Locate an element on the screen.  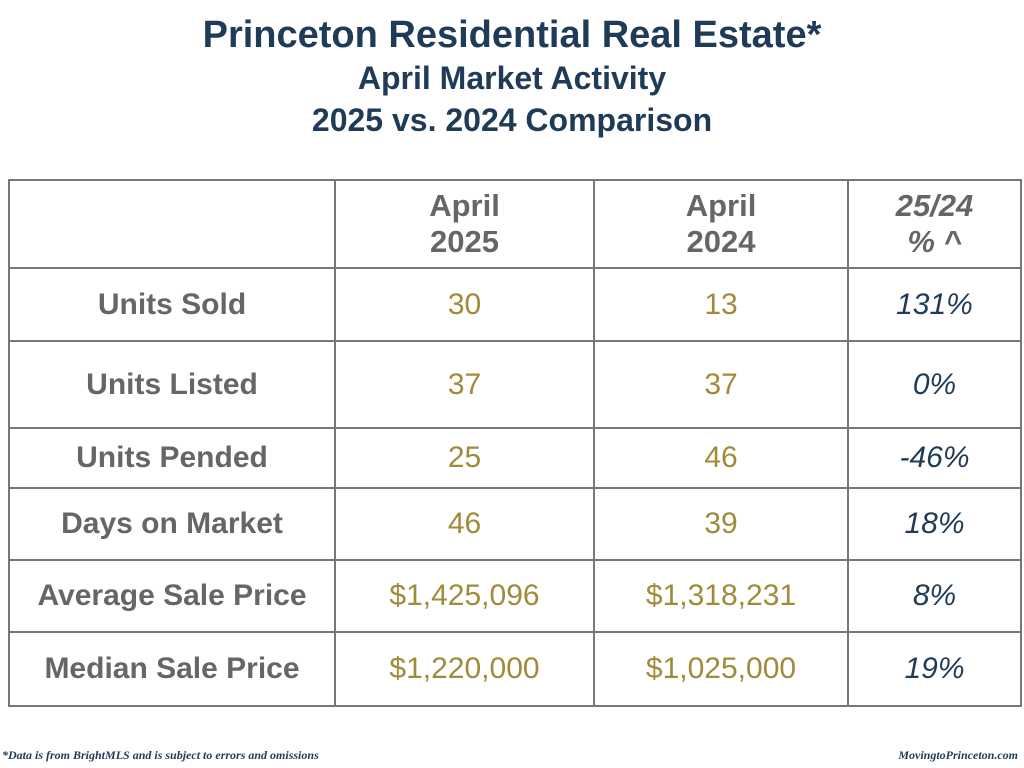
value-2024: 46 is located at coordinates (721, 458).